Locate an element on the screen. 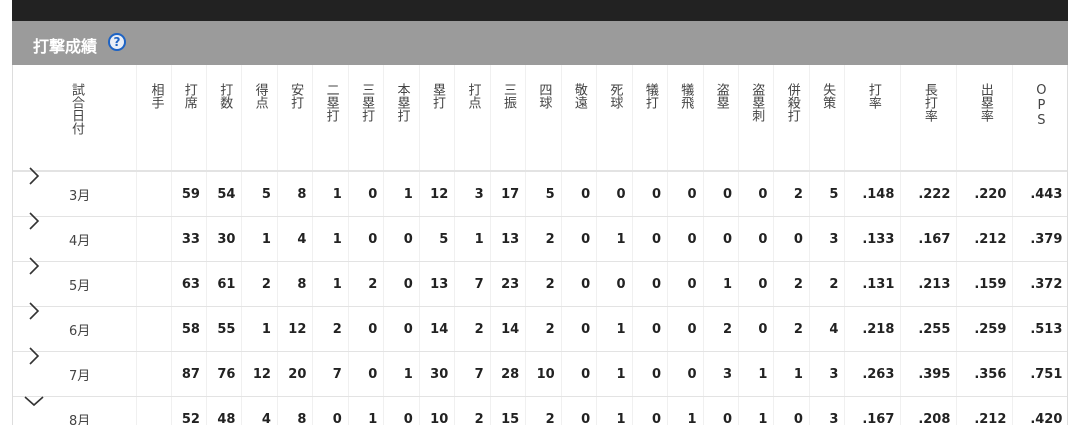 Image resolution: width=1079 pixels, height=425 pixels. column-header-text: 犠打 is located at coordinates (650, 96).